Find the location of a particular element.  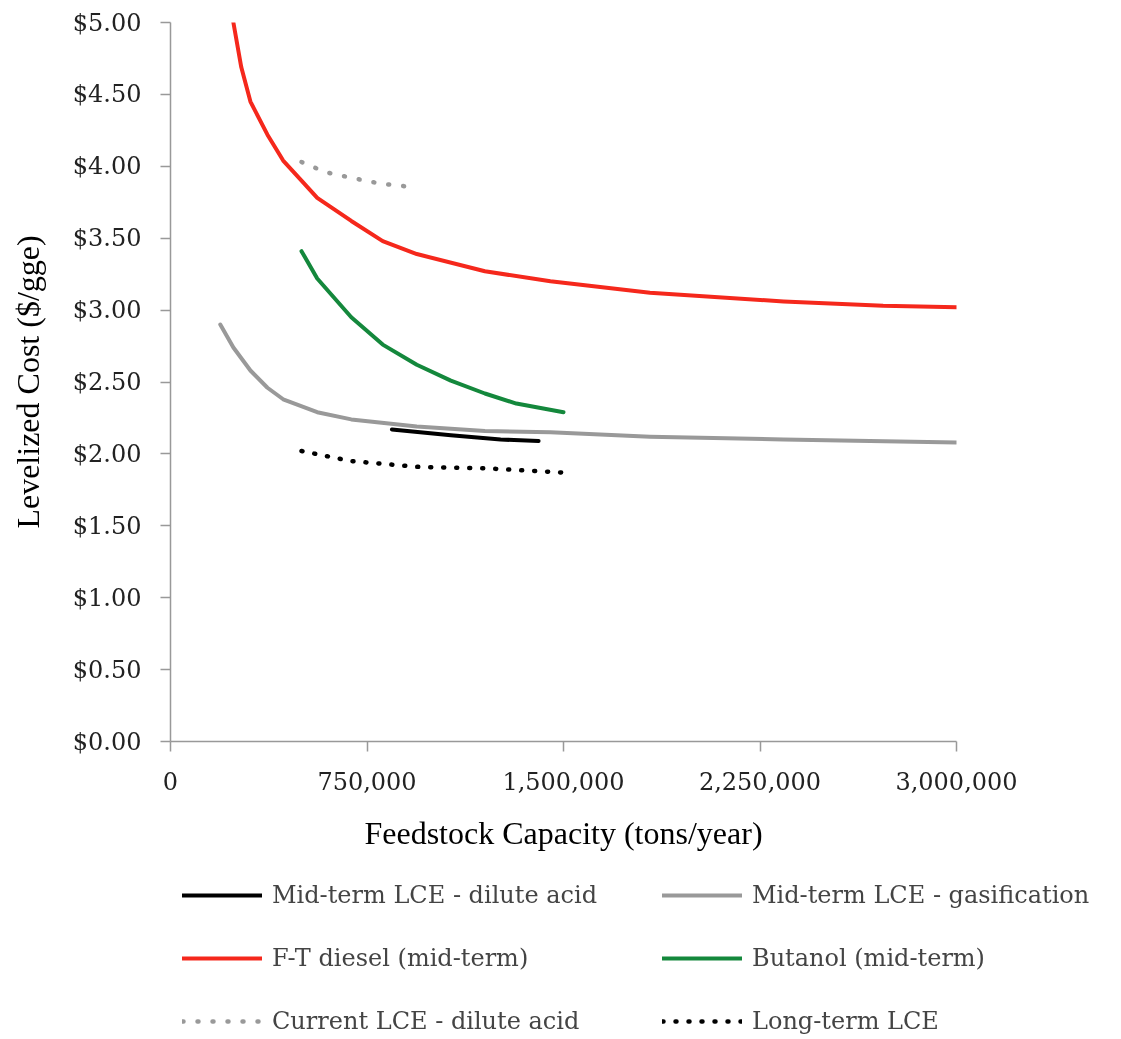

y-tick-label: $0.50 is located at coordinates (107, 669).